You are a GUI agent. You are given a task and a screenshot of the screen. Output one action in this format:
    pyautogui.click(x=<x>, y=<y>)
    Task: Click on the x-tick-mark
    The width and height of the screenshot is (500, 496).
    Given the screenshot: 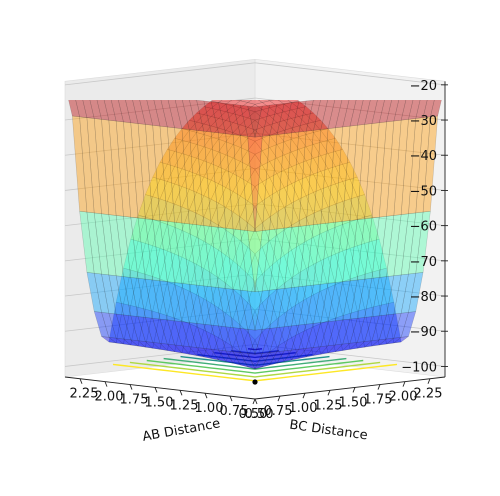 What is the action you would take?
    pyautogui.click(x=156, y=390)
    